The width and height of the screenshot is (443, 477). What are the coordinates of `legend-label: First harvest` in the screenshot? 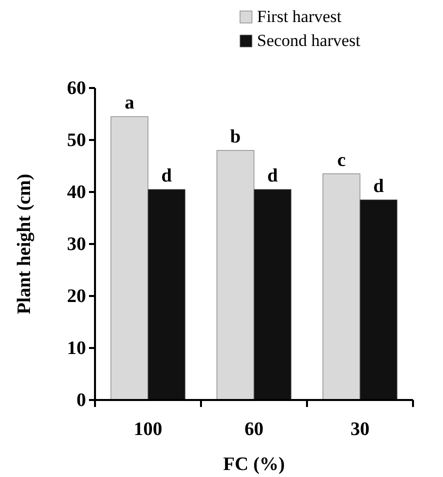 It's located at (299, 16).